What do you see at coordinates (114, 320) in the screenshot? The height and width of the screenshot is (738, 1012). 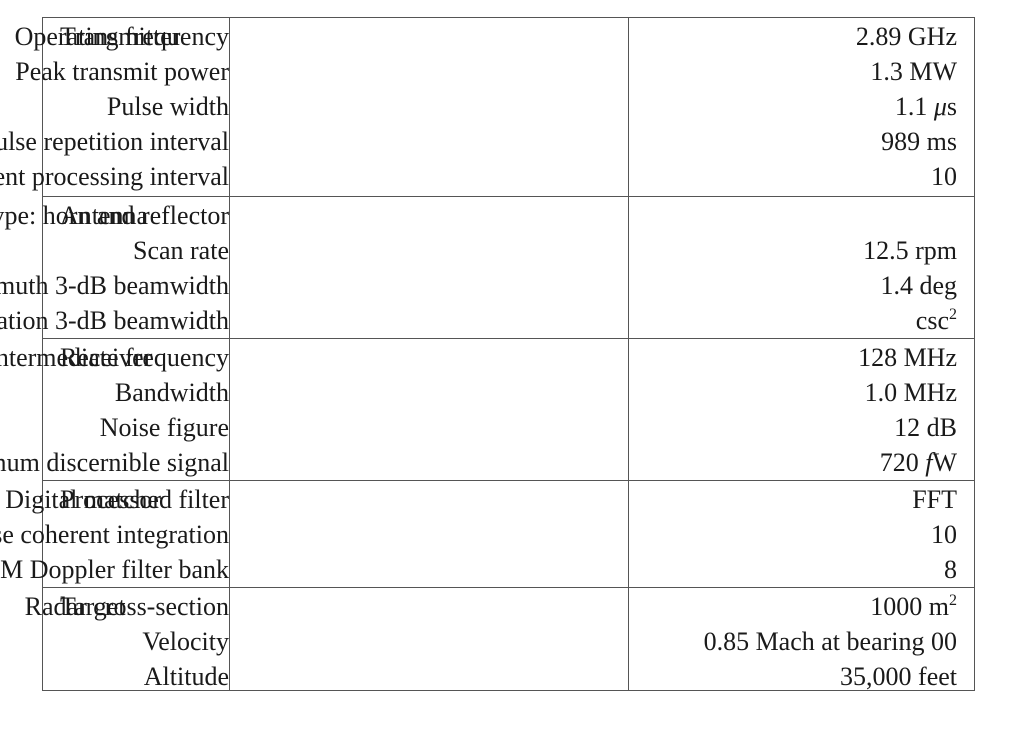 I see `param-label: Elevation 3-dB beamwidth` at bounding box center [114, 320].